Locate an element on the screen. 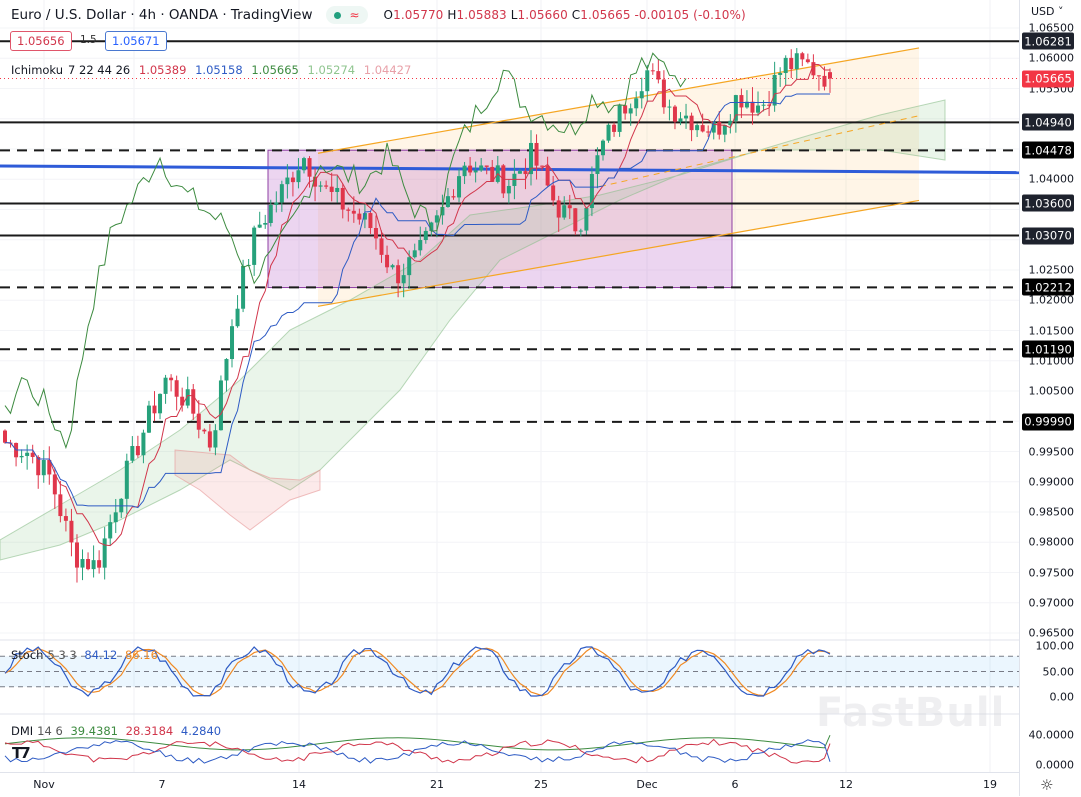  ichimoku-span-b: 1.04427 is located at coordinates (387, 70).